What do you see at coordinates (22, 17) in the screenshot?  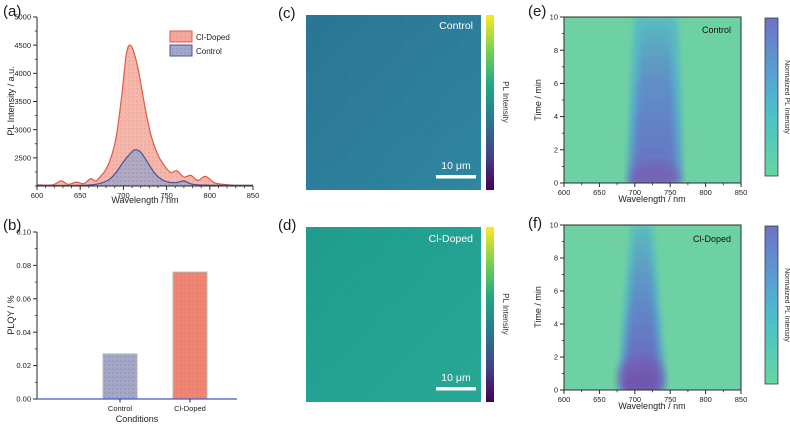 I see `y-tick-label: 5000` at bounding box center [22, 17].